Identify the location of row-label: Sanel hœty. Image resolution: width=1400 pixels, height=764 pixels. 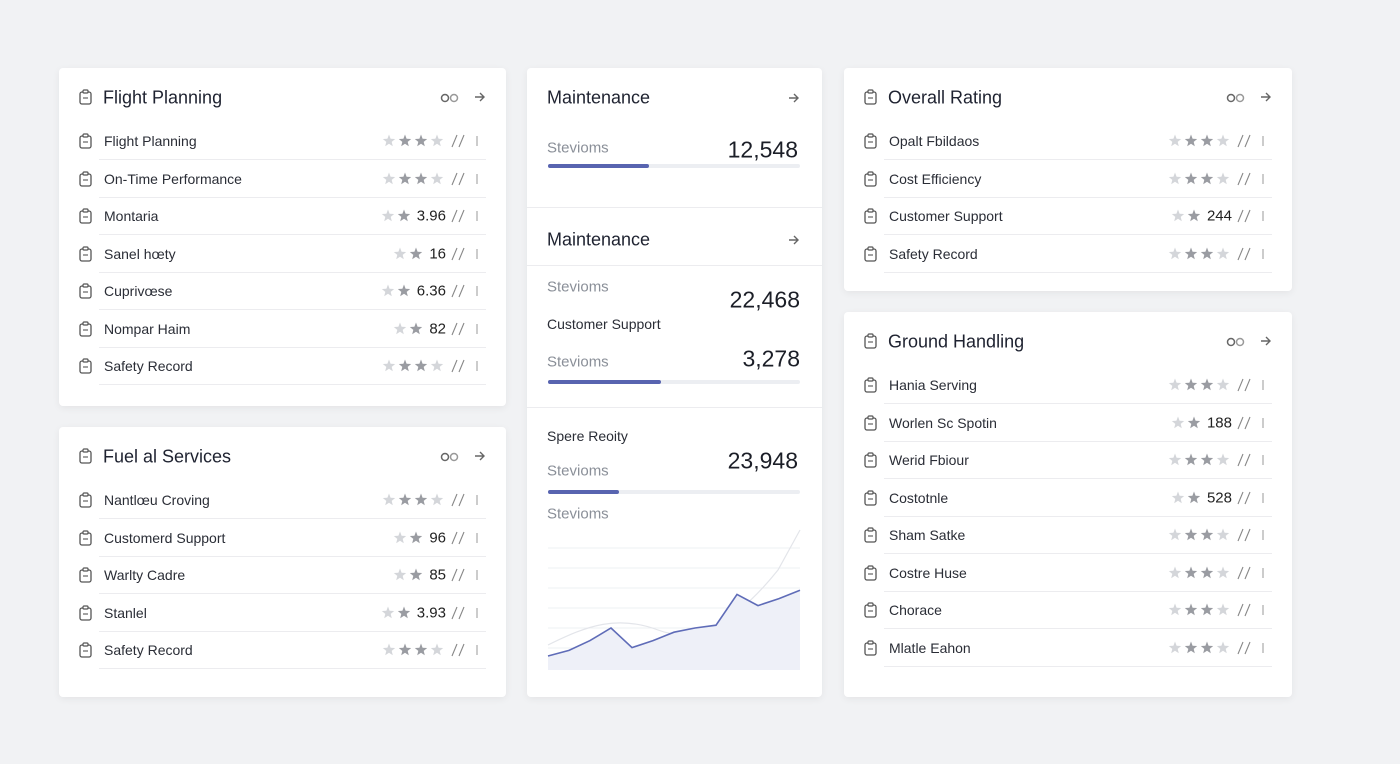
(140, 253).